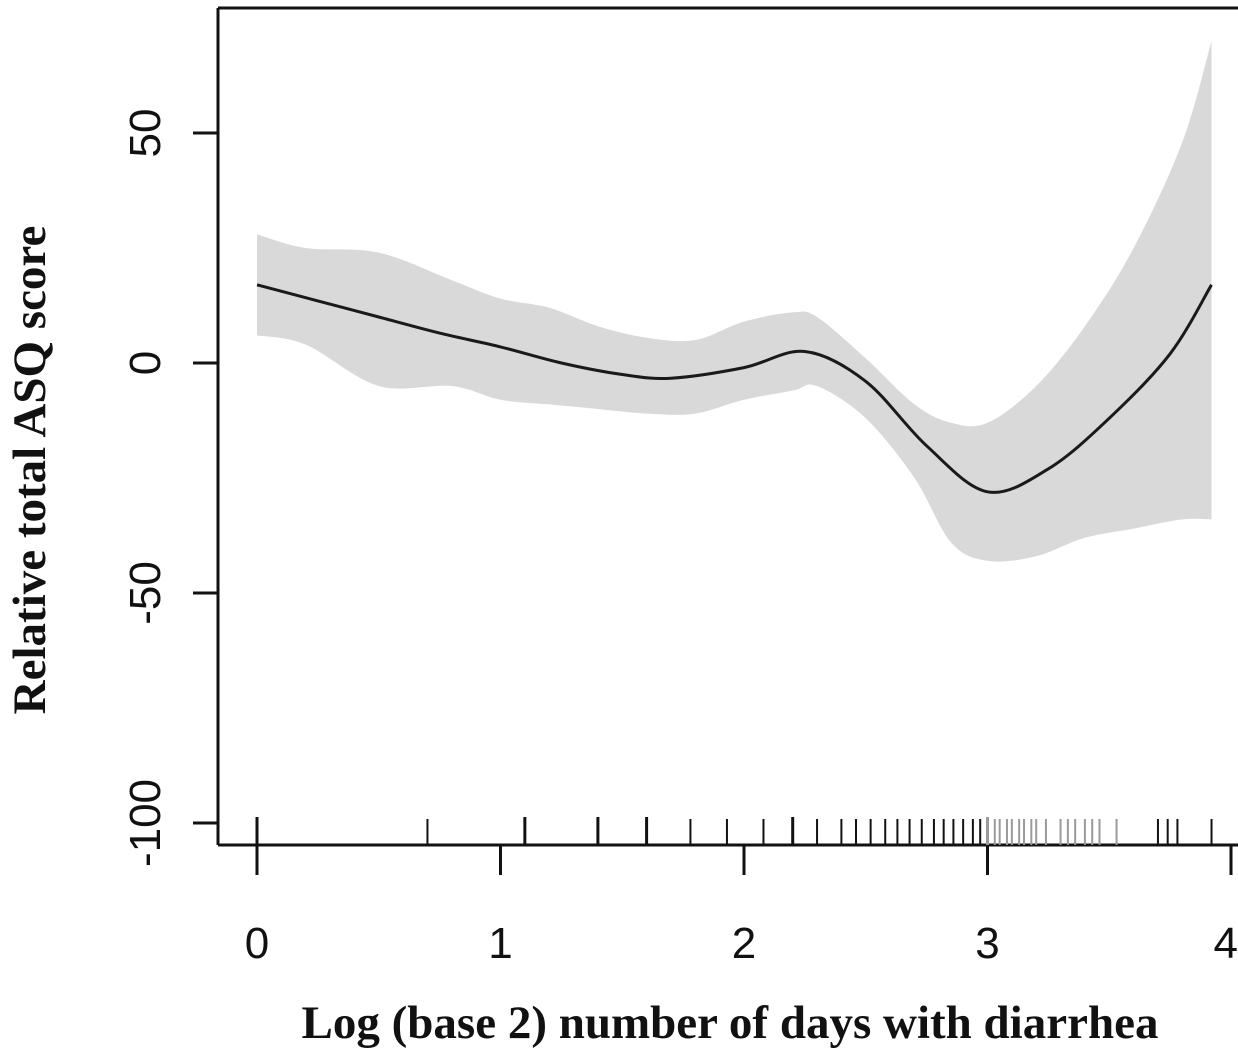 Image resolution: width=1238 pixels, height=1051 pixels. I want to click on x-axis: 0 1 2 3 4, so click(741, 906).